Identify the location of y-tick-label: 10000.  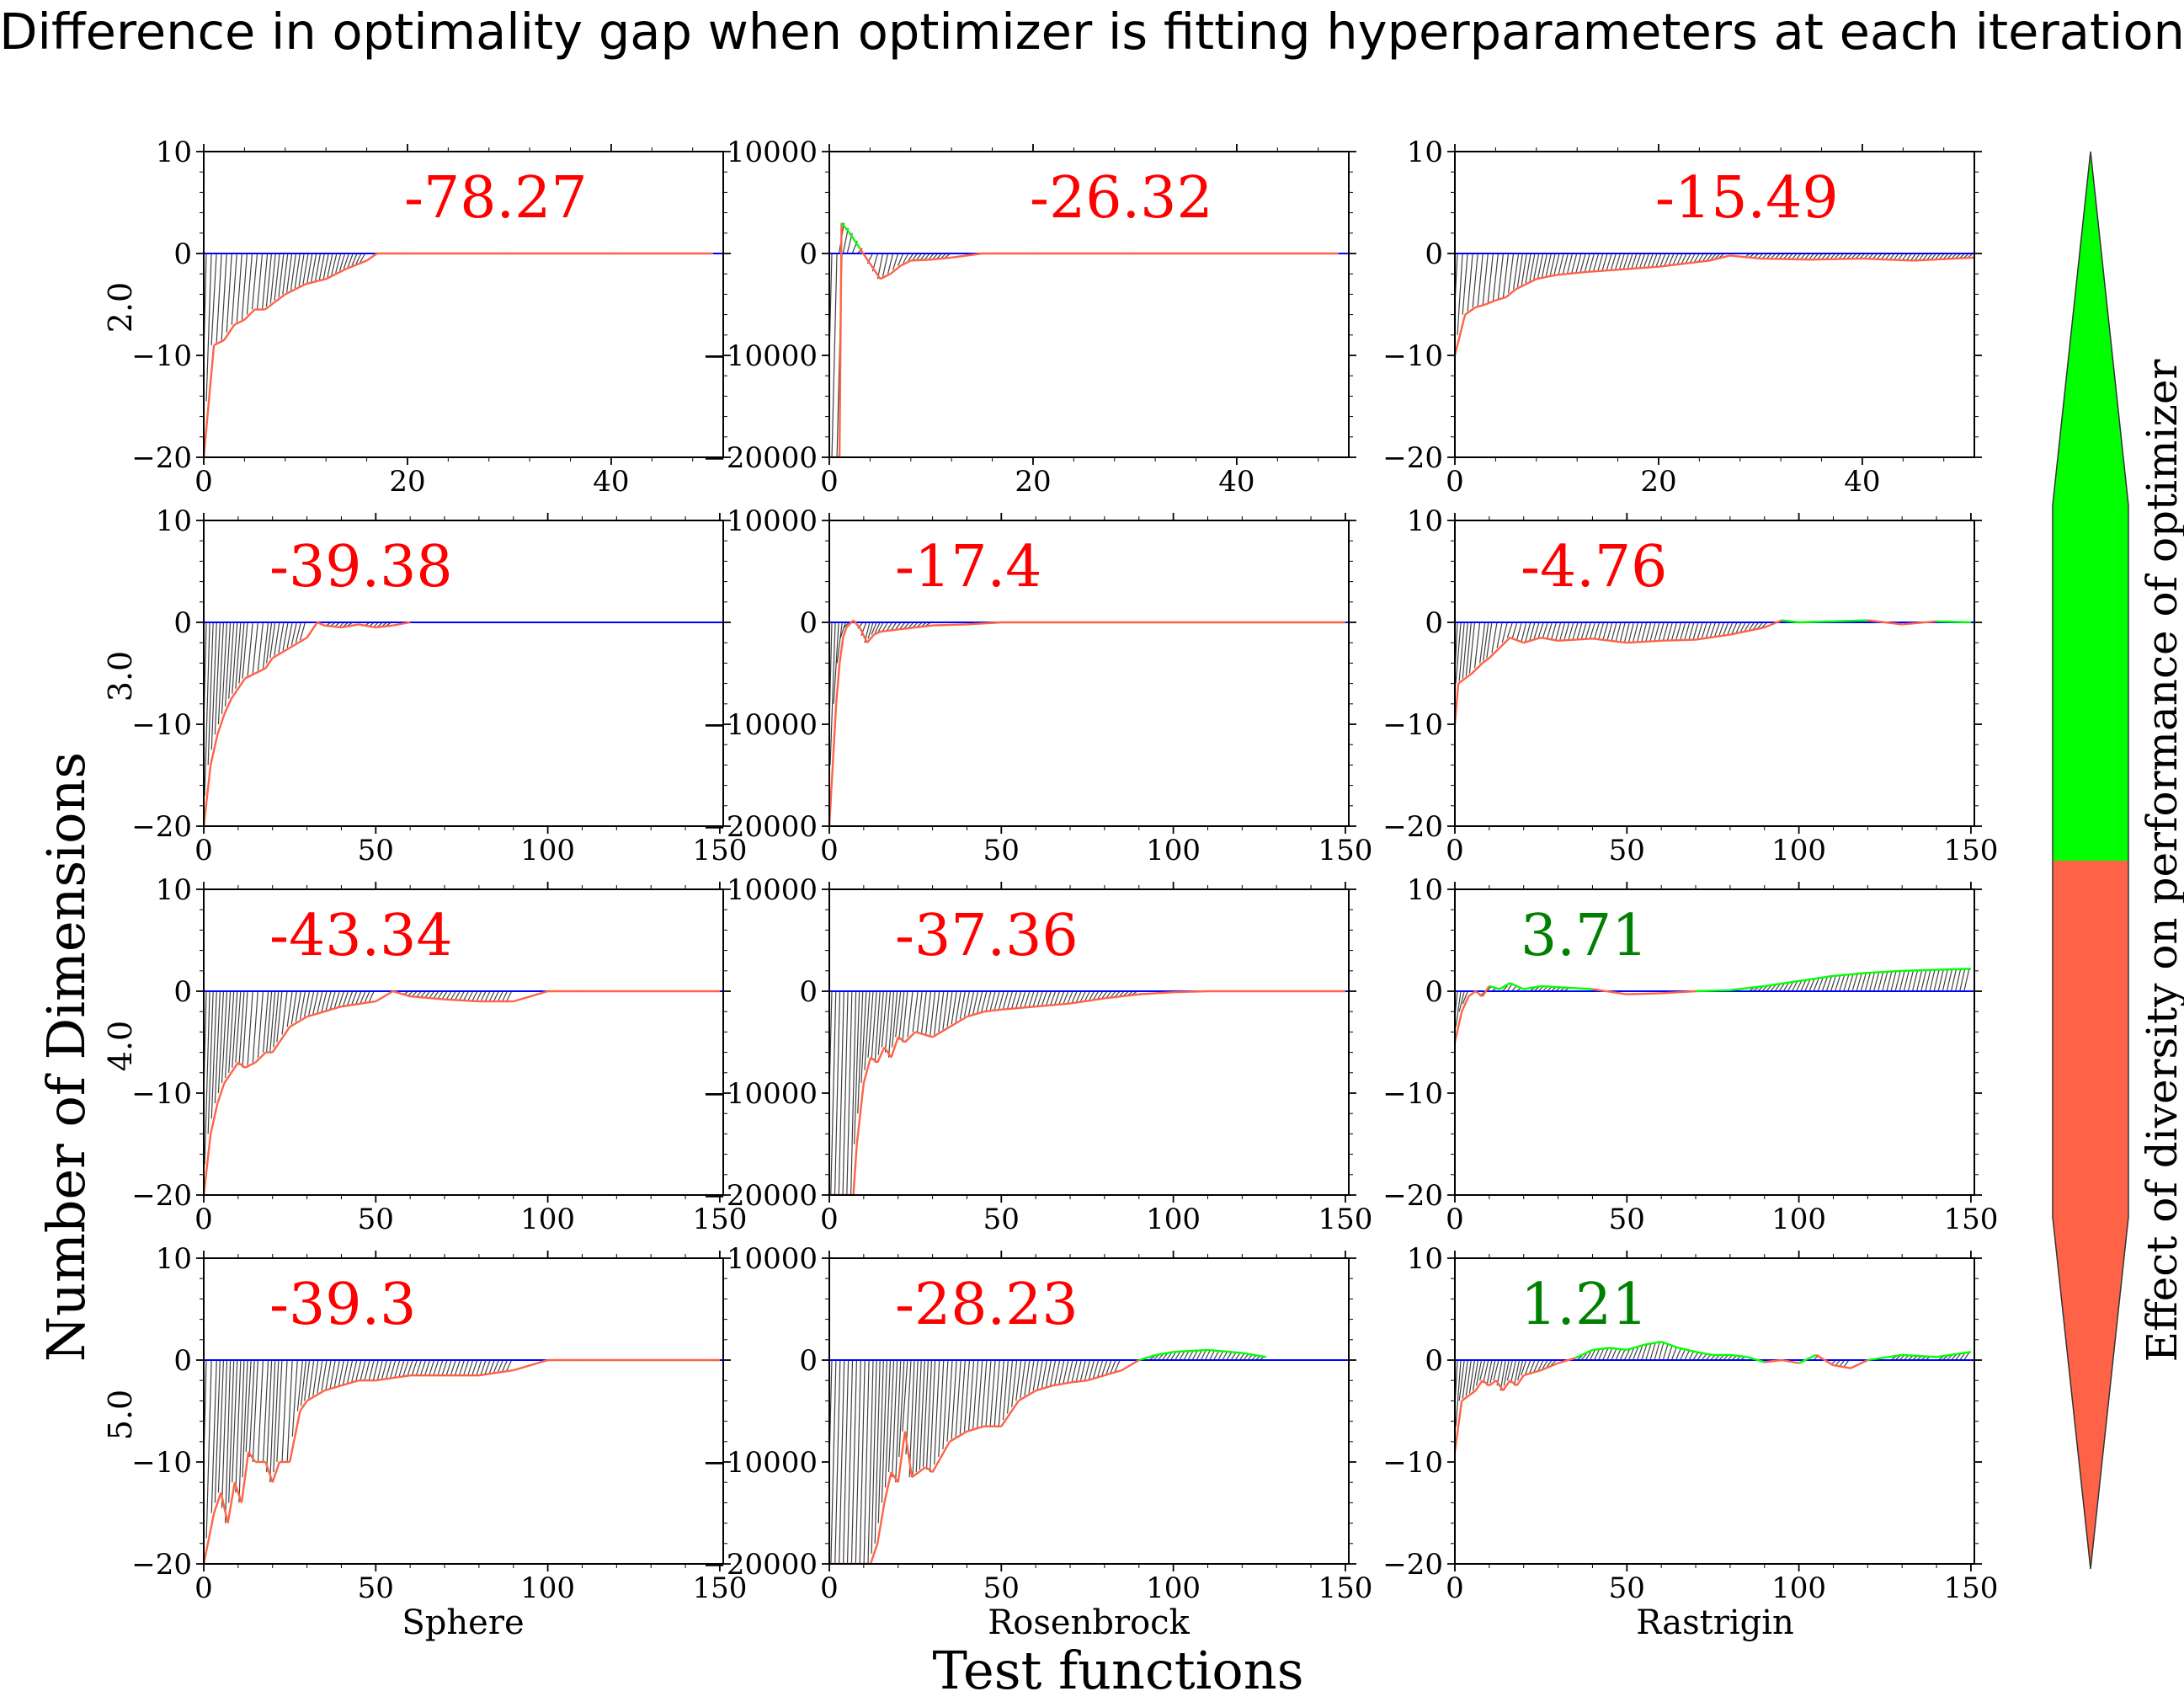
(773, 152).